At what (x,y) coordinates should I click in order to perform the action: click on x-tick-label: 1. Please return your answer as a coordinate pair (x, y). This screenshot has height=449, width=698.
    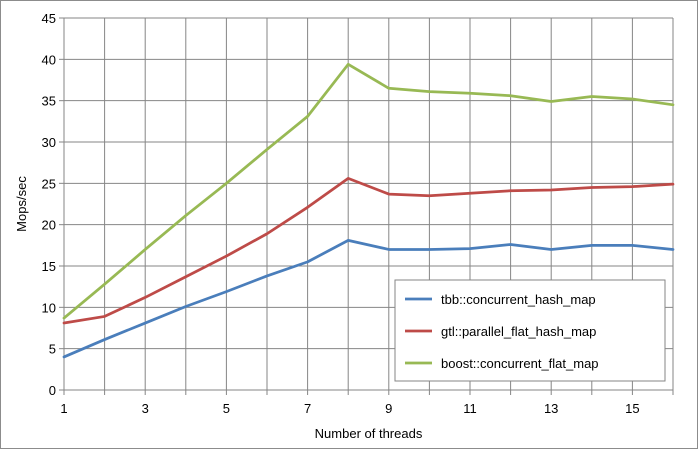
    Looking at the image, I should click on (63, 408).